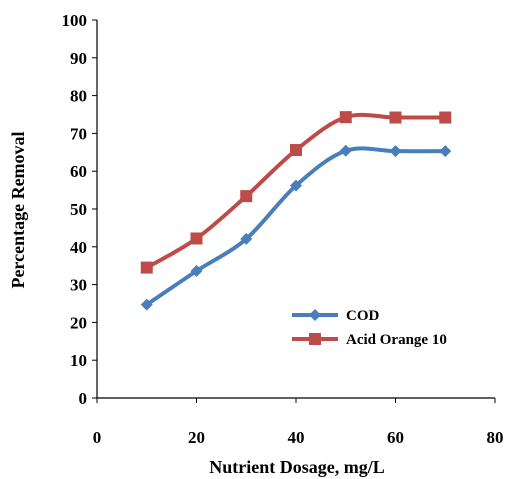 The height and width of the screenshot is (479, 512). Describe the element at coordinates (78, 209) in the screenshot. I see `y-tick-label: 50` at that location.